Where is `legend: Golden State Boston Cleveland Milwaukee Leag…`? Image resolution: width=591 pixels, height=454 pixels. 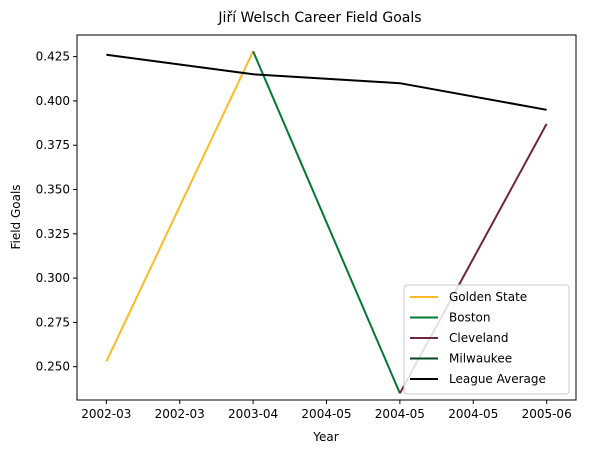 legend: Golden State Boston Cleveland Milwaukee Leag… is located at coordinates (486, 339).